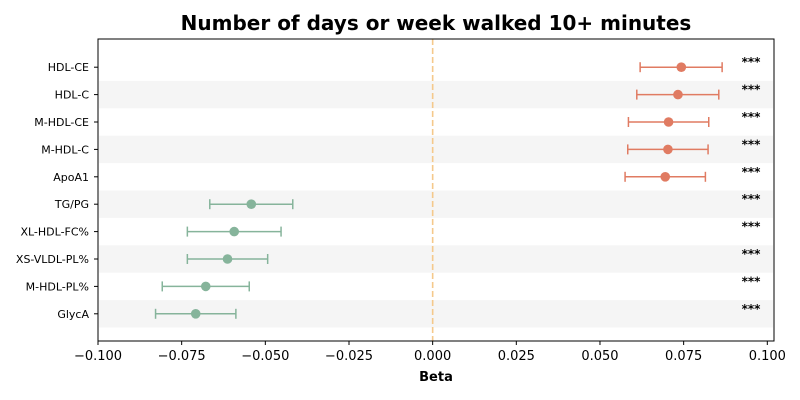 This screenshot has height=400, width=800. I want to click on x-tick-label: 0.100, so click(767, 356).